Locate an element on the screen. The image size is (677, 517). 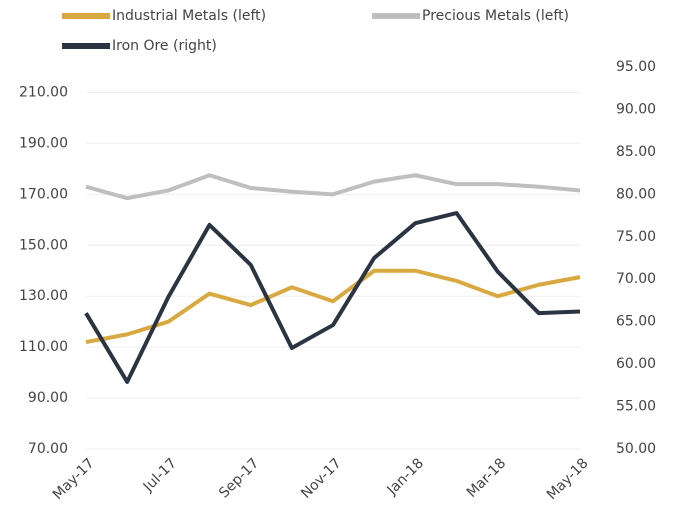
x-tick-label: Sep-17 is located at coordinates (239, 478).